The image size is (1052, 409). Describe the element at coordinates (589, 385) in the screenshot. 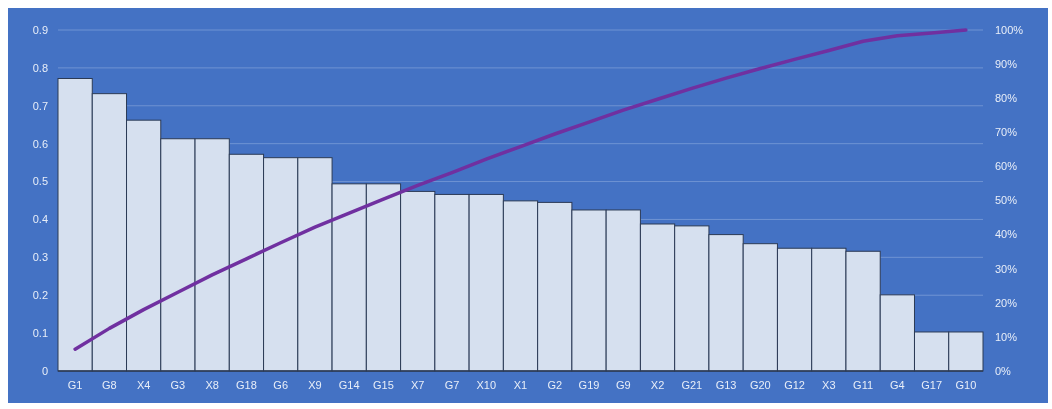

I see `x-tick-label: G19` at that location.